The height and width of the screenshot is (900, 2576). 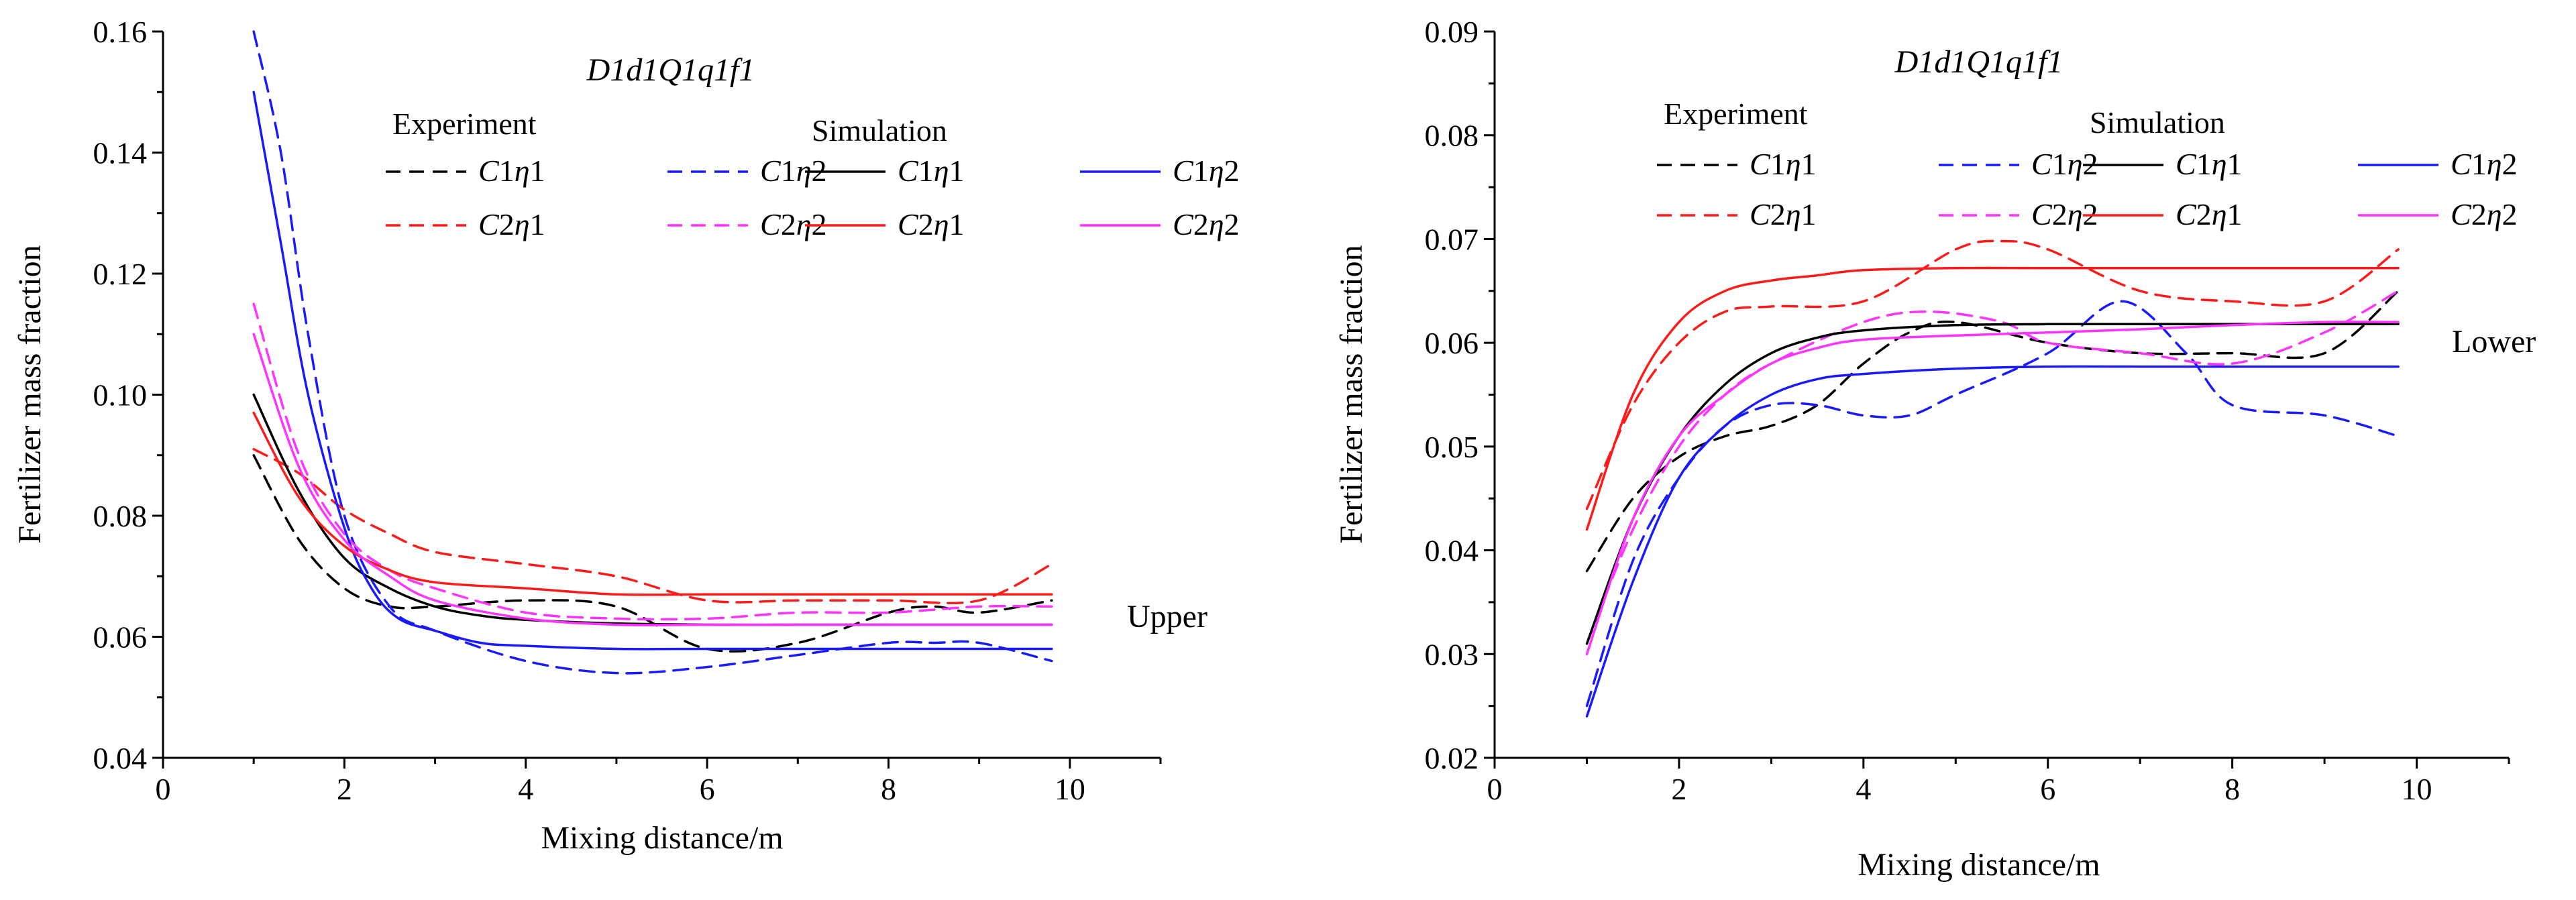 What do you see at coordinates (1452, 239) in the screenshot?
I see `y-tick-label: 0.07` at bounding box center [1452, 239].